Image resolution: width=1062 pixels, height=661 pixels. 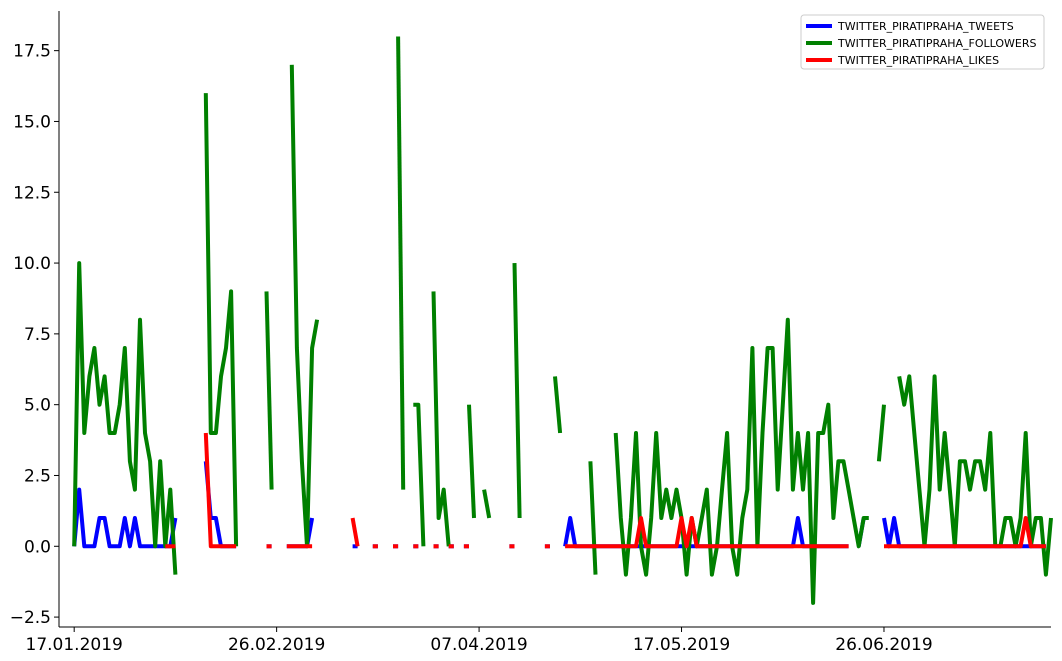 What do you see at coordinates (37, 335) in the screenshot?
I see `y-tick-label: 7.5` at bounding box center [37, 335].